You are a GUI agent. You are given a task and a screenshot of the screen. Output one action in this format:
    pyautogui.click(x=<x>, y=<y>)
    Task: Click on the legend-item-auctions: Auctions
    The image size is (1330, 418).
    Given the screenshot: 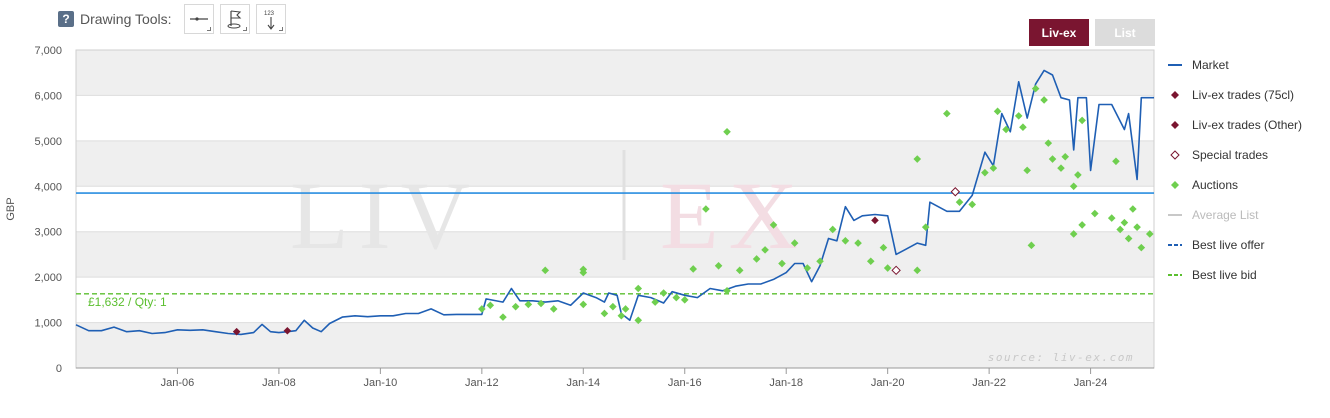 What is the action you would take?
    pyautogui.click(x=1248, y=185)
    